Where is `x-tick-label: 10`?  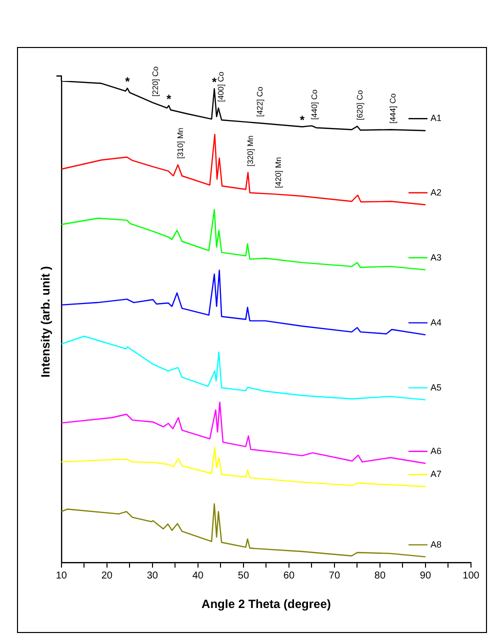 x-tick-label: 10 is located at coordinates (62, 576).